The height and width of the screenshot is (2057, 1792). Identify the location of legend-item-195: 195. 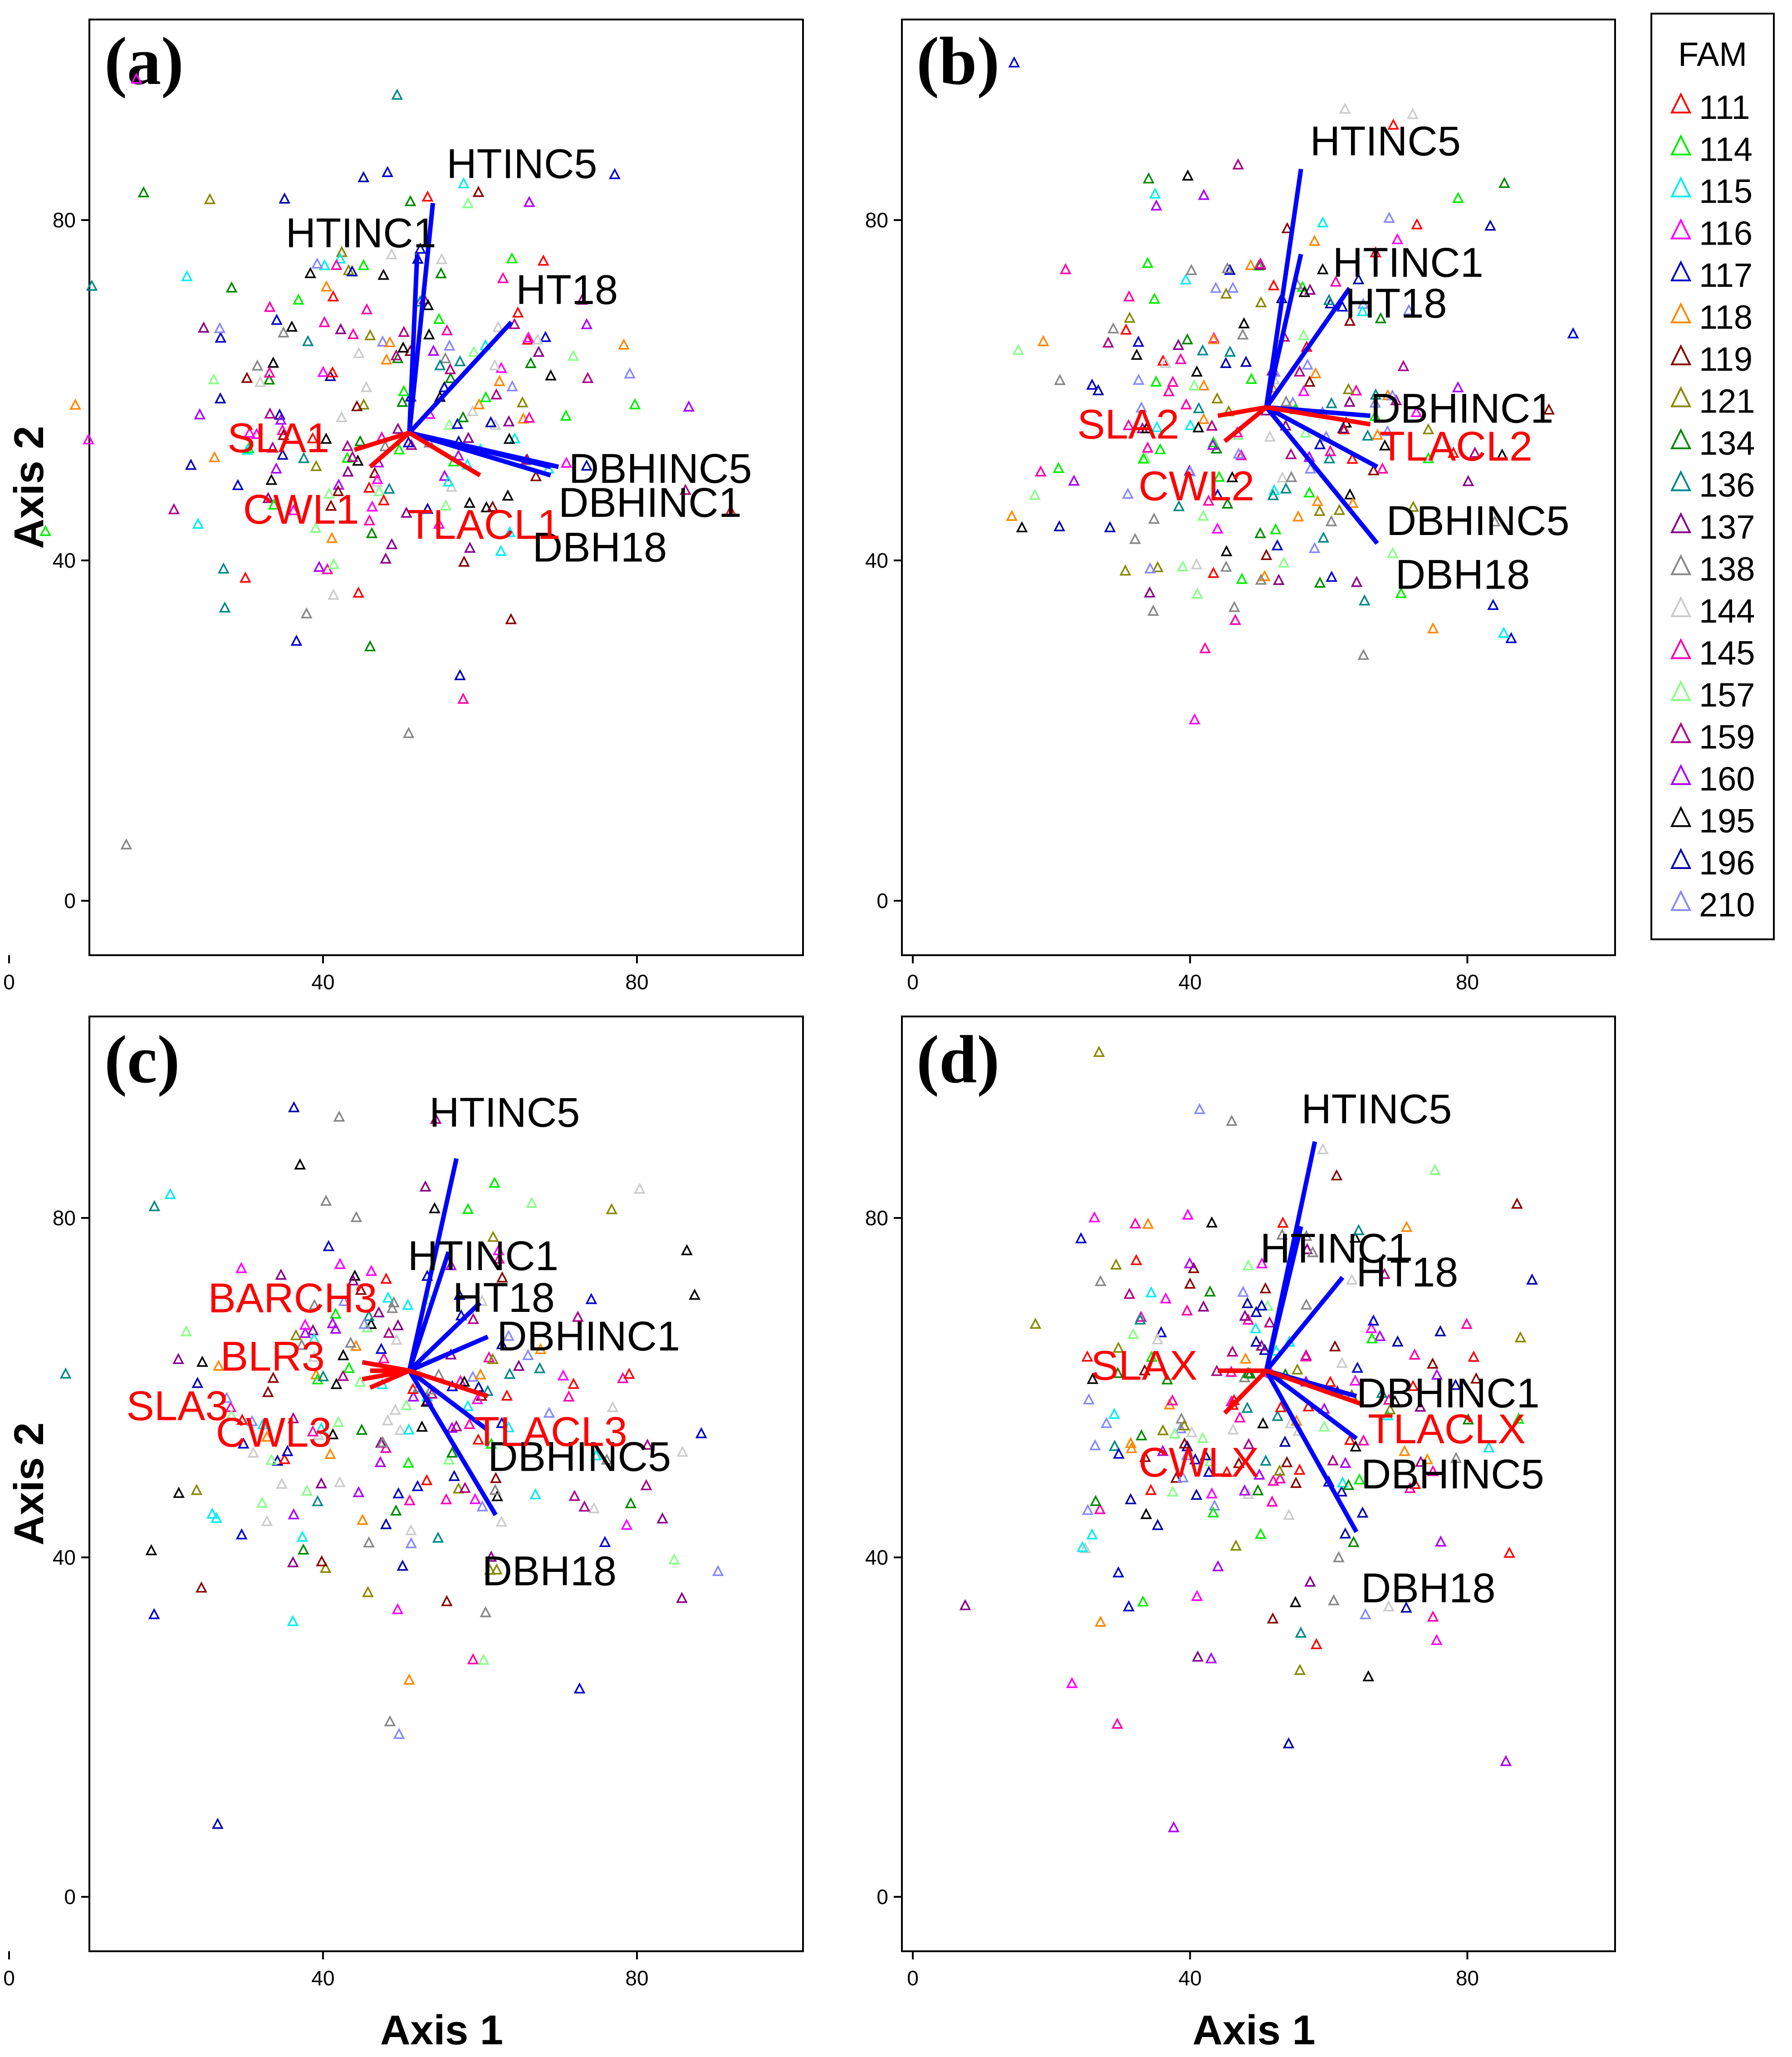
(1727, 821).